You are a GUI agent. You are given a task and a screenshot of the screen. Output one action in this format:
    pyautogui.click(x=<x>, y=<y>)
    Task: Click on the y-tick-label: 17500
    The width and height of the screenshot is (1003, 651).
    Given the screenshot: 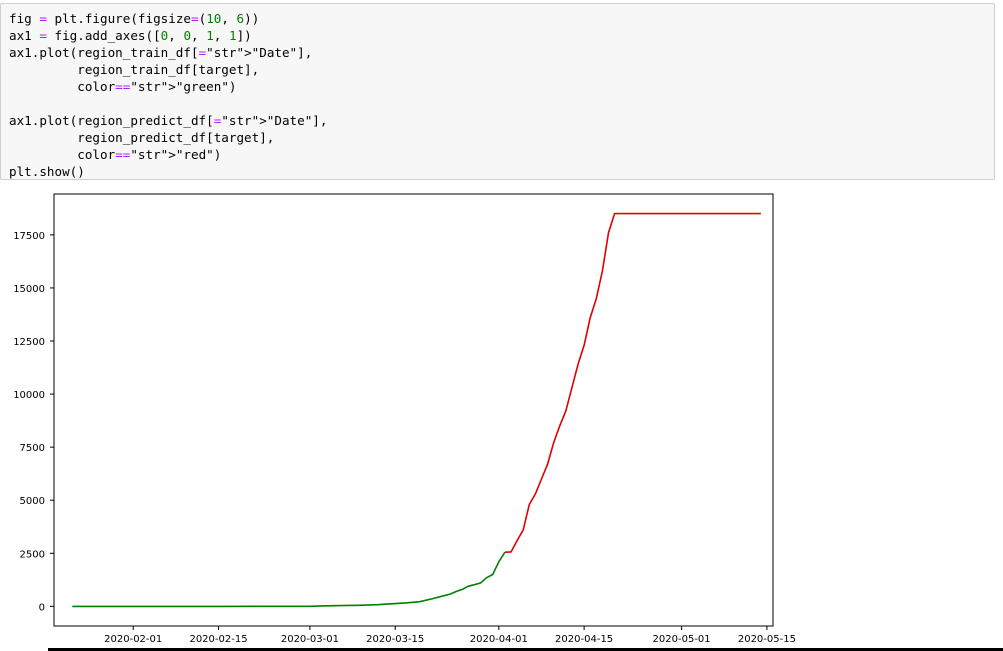 What is the action you would take?
    pyautogui.click(x=29, y=236)
    